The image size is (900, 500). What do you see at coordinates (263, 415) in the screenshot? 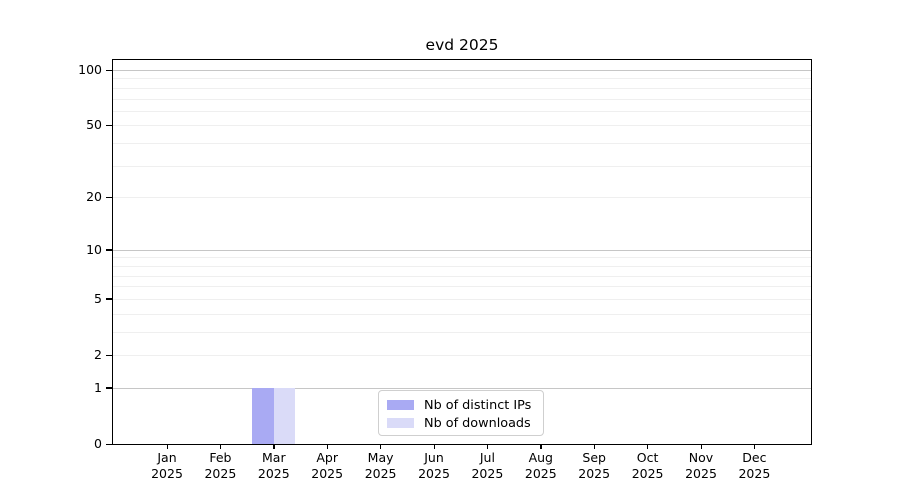
I see `bar-nb-of-distinct-ips` at bounding box center [263, 415].